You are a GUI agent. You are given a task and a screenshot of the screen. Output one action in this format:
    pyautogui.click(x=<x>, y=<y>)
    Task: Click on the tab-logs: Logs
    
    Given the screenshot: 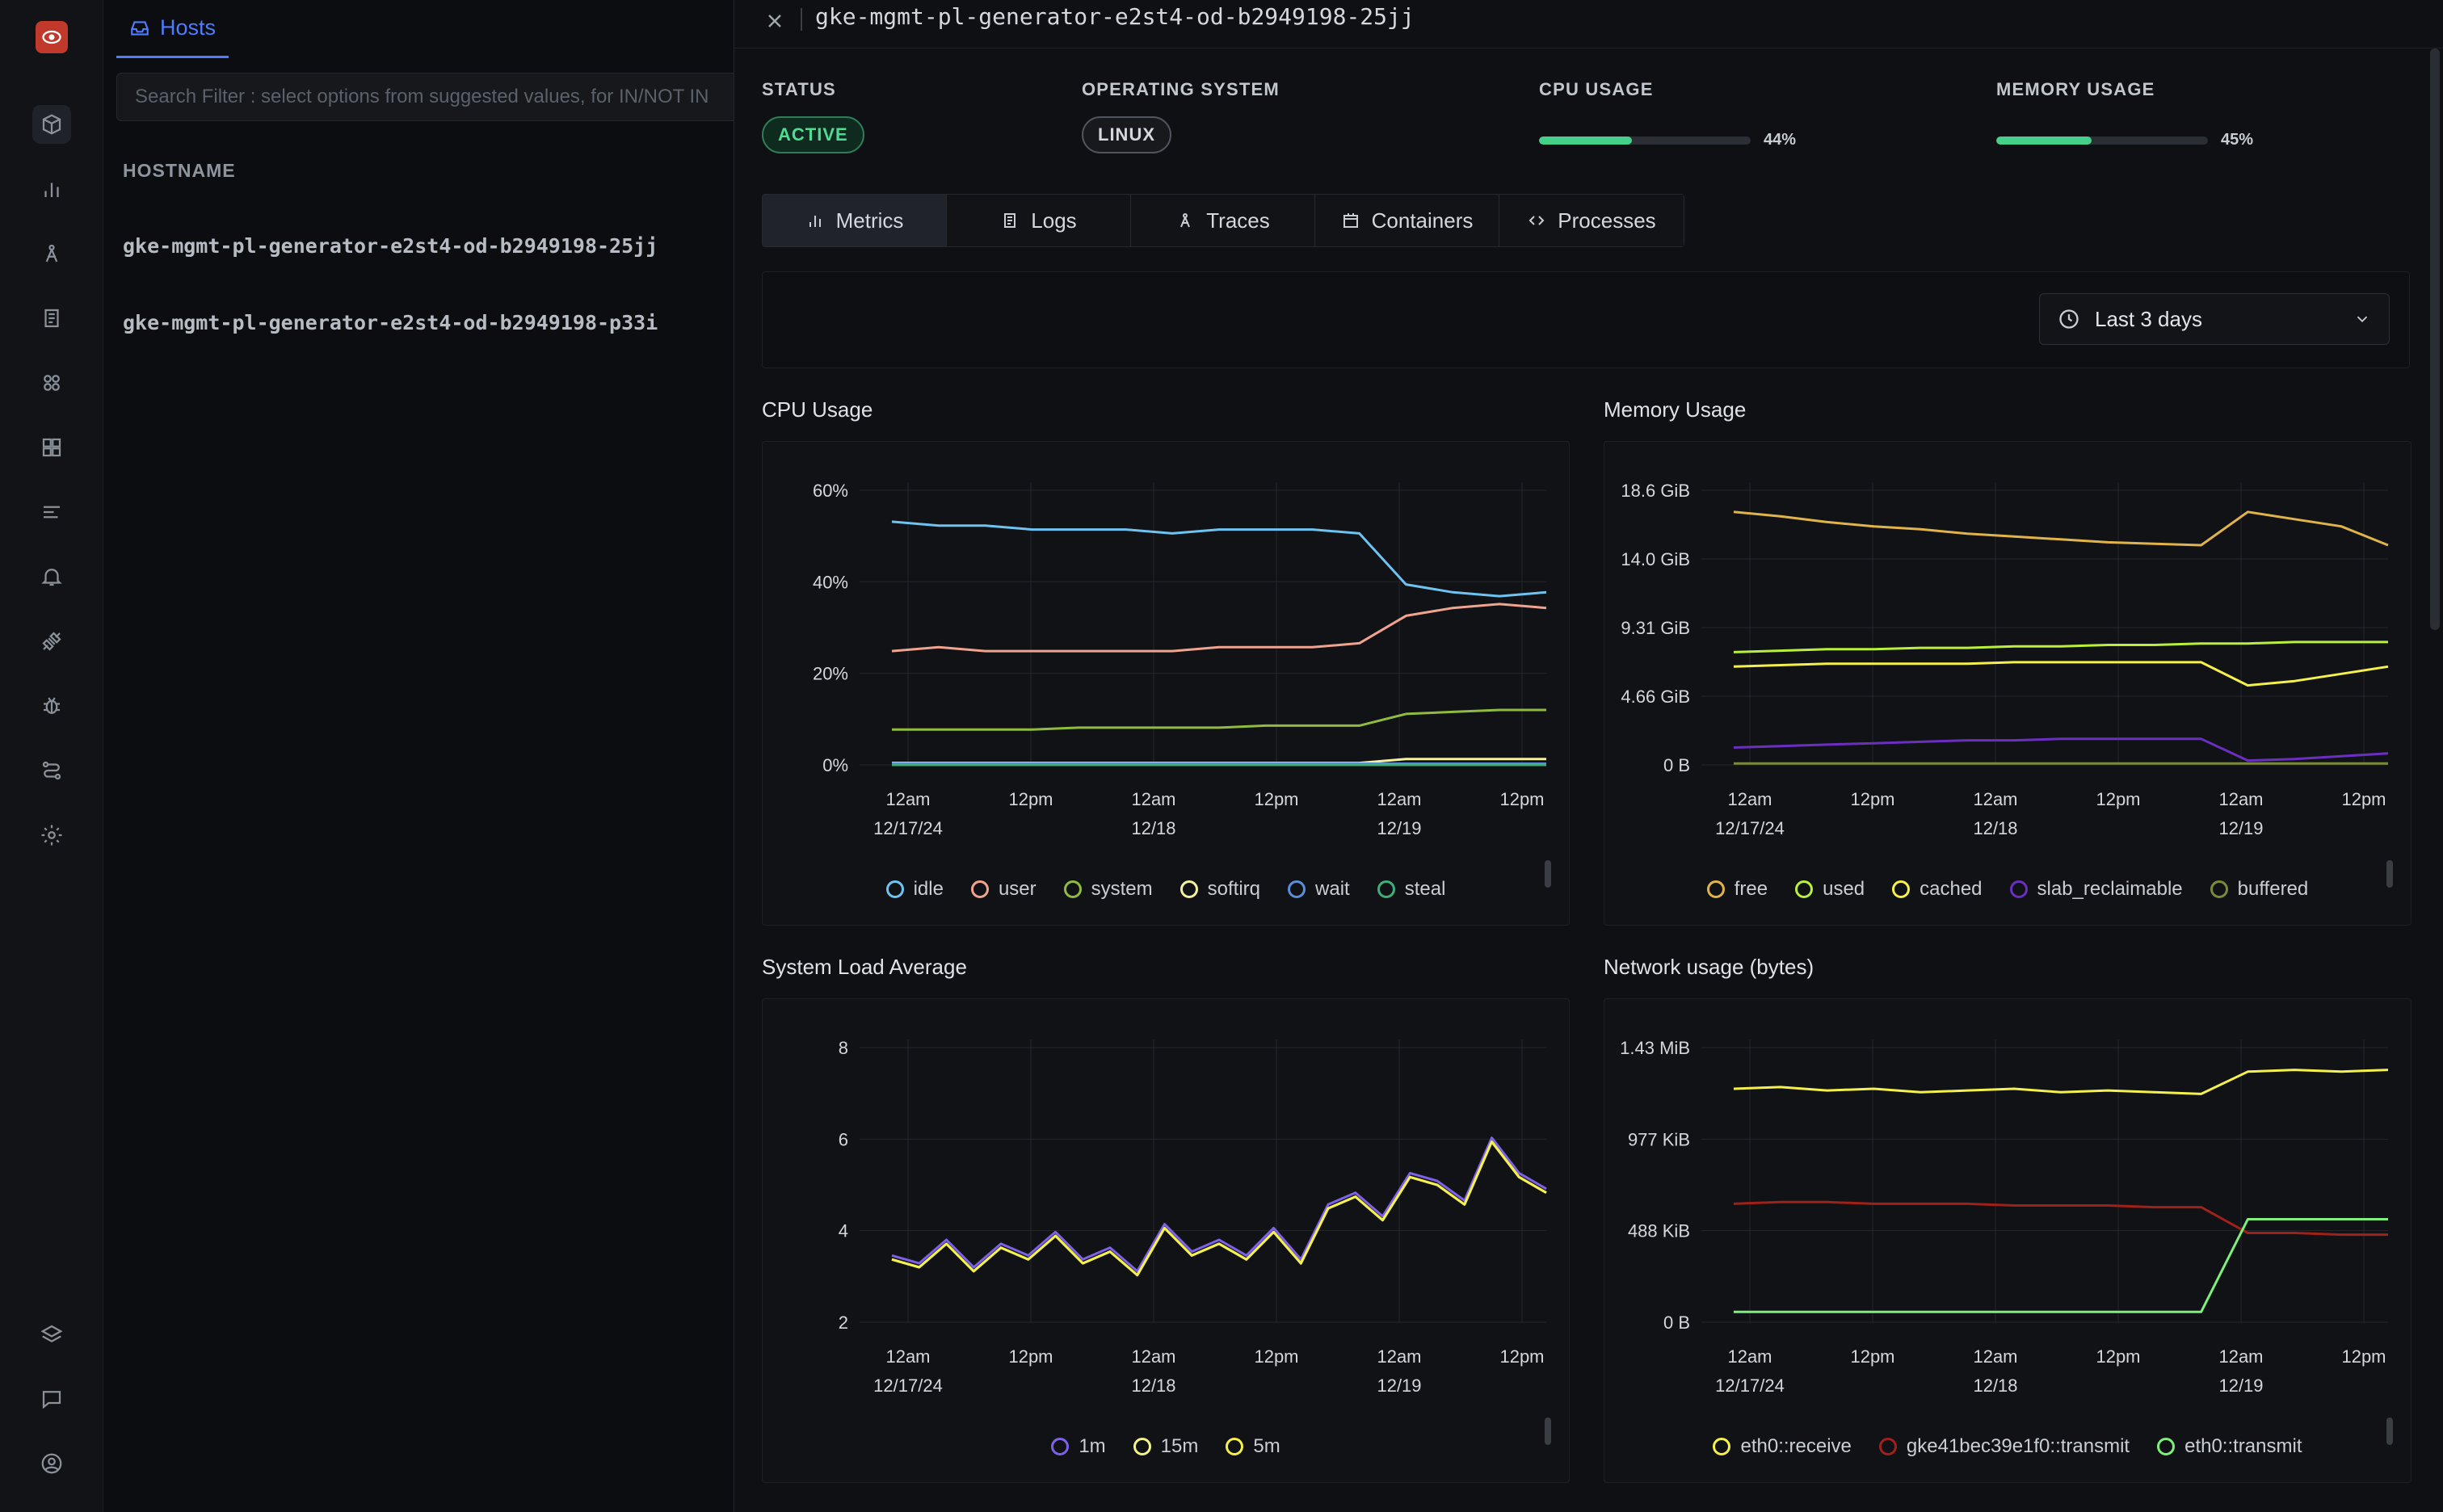 What is the action you would take?
    pyautogui.click(x=1039, y=220)
    